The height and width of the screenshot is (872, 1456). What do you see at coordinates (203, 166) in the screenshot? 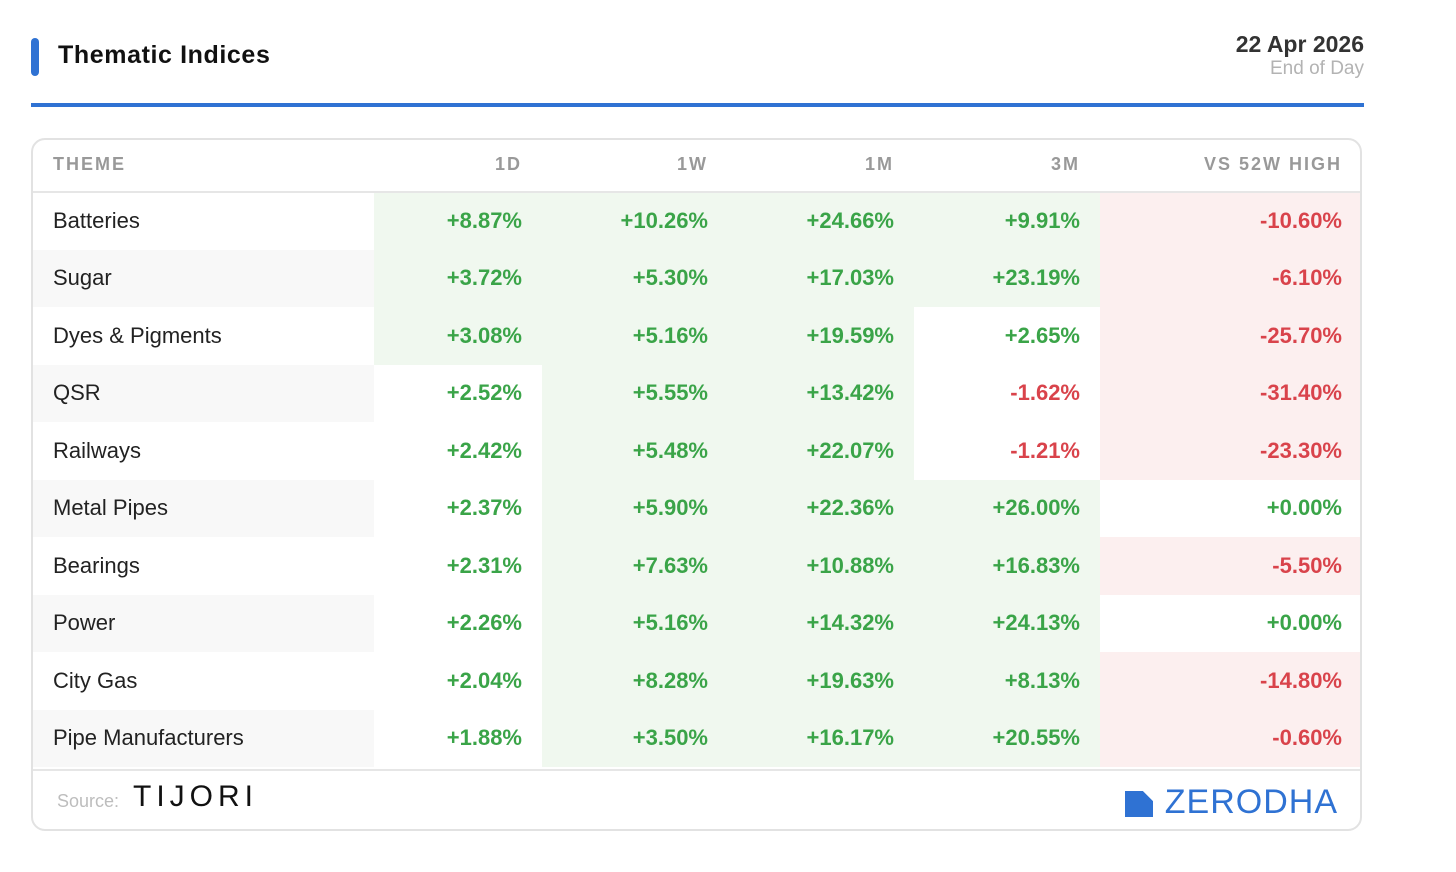
I see `column-header-theme: THEME` at bounding box center [203, 166].